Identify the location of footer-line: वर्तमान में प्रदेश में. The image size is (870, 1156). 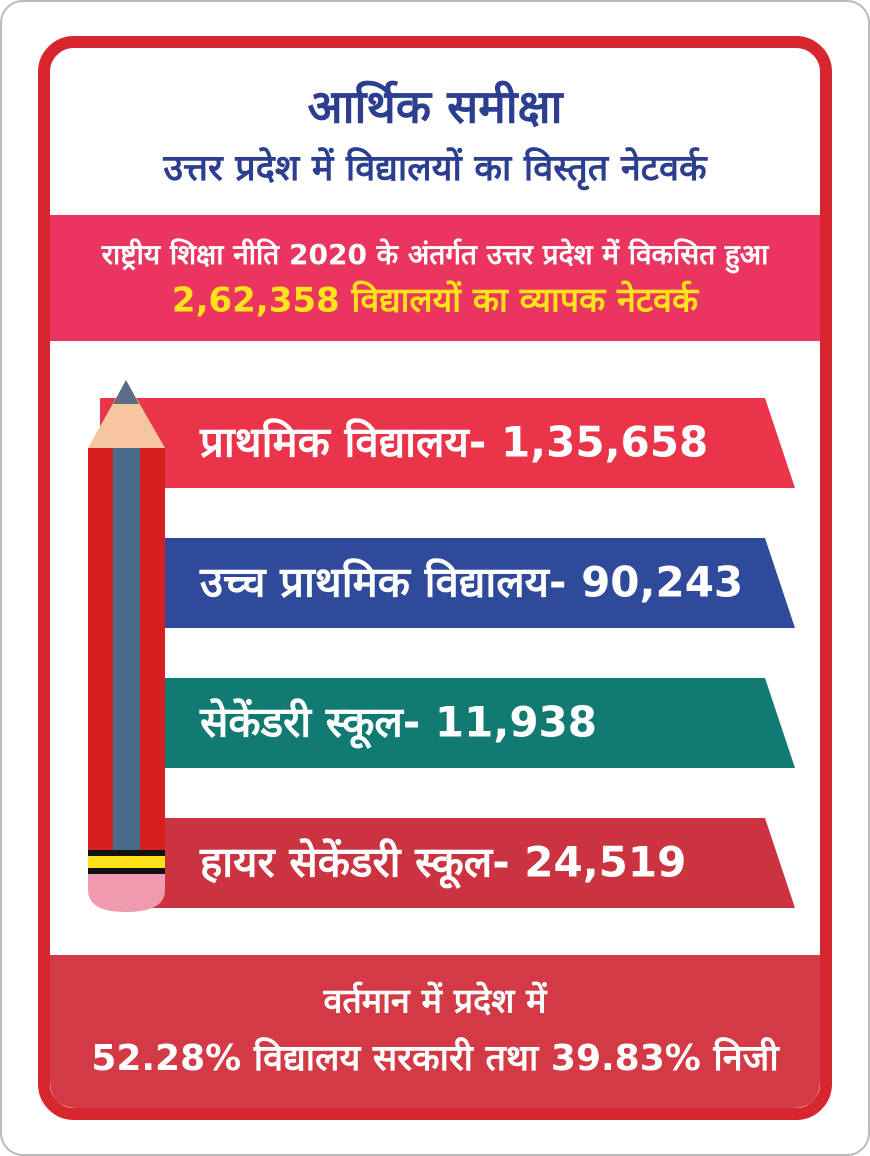
(436, 1001).